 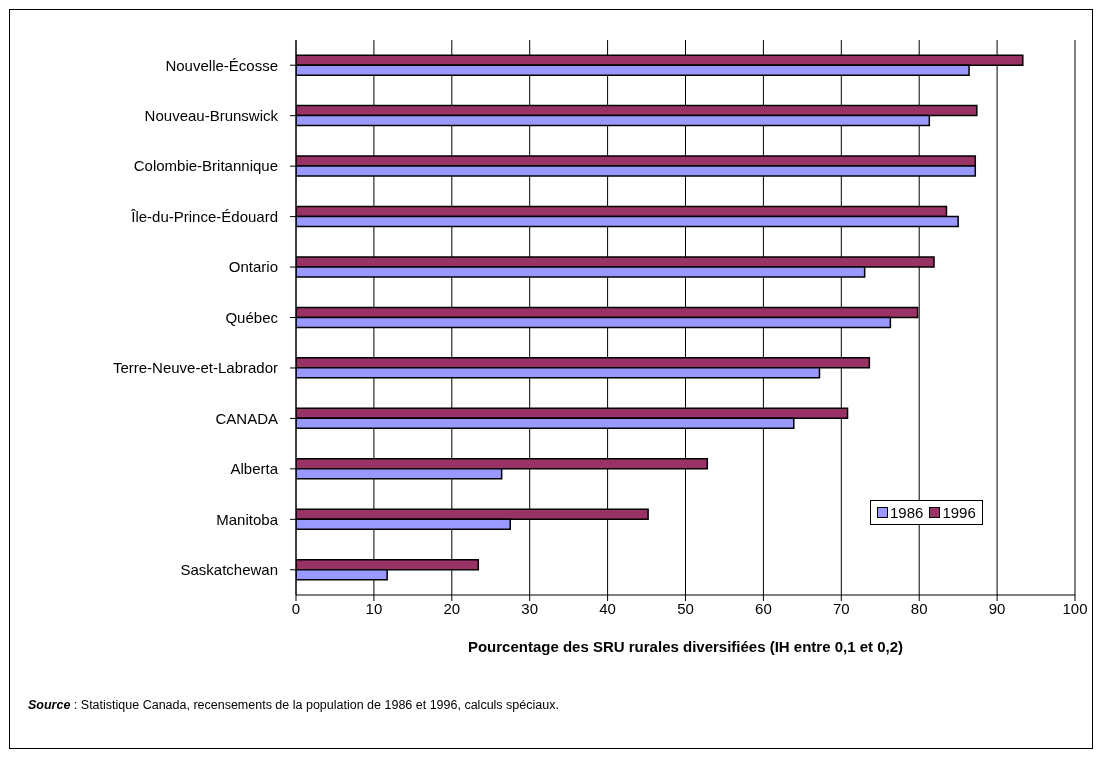 What do you see at coordinates (204, 216) in the screenshot?
I see `y-tick-label: Île-du-Prince-Édouard` at bounding box center [204, 216].